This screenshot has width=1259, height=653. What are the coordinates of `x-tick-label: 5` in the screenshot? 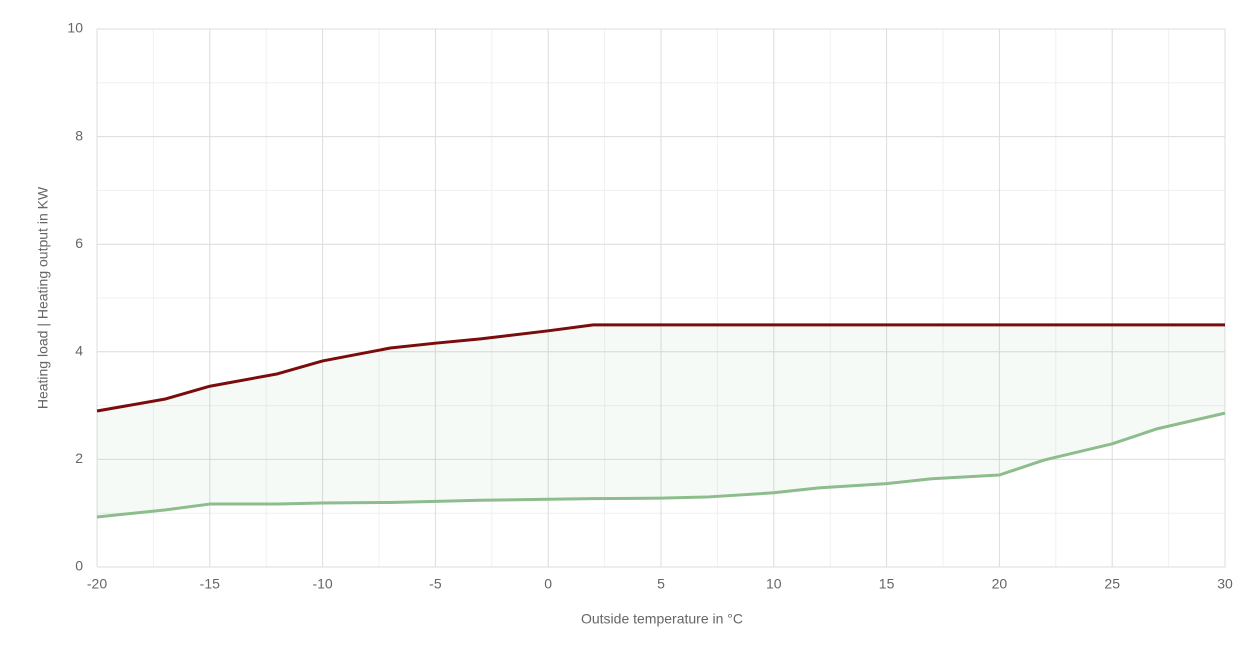 It's located at (661, 584).